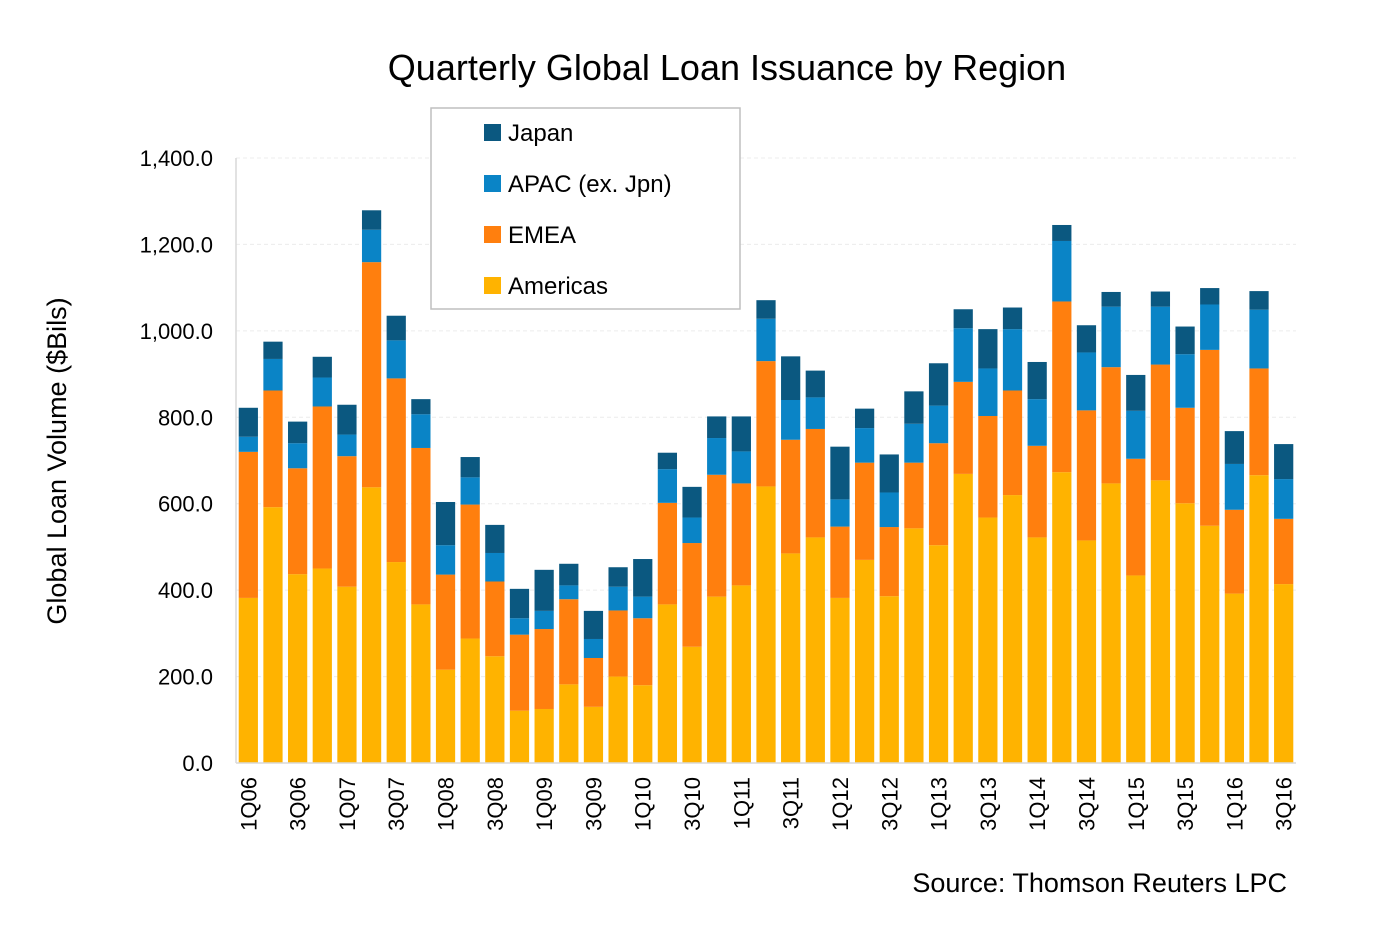 This screenshot has height=944, width=1398. I want to click on bar-segment-emea-1q09, so click(544, 669).